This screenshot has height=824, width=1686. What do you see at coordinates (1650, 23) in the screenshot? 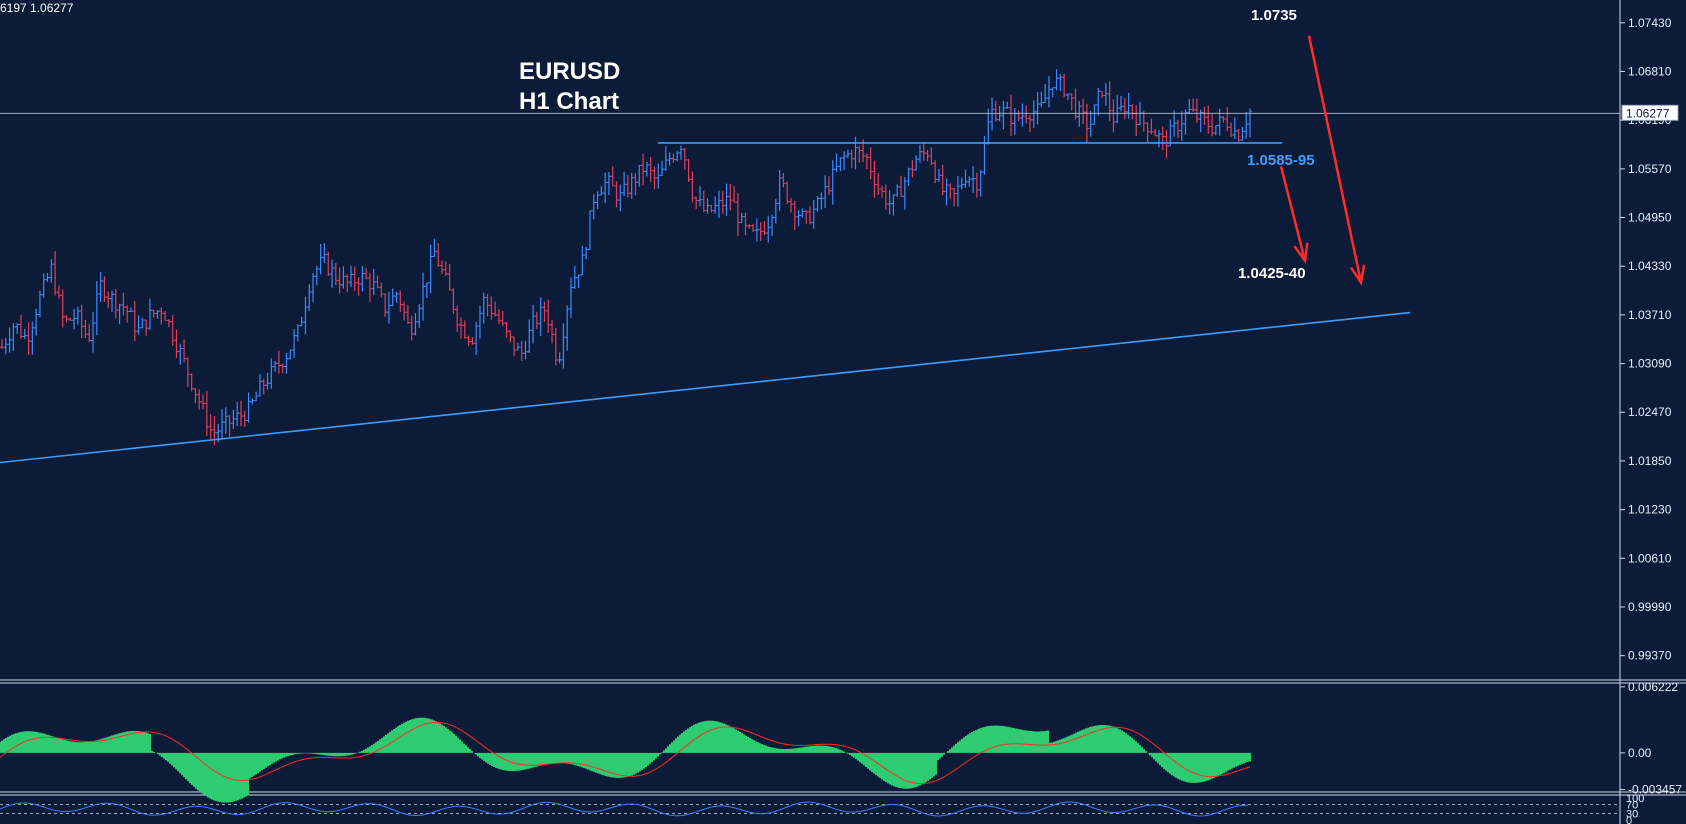
I see `y-tick-label: 1.07430` at bounding box center [1650, 23].